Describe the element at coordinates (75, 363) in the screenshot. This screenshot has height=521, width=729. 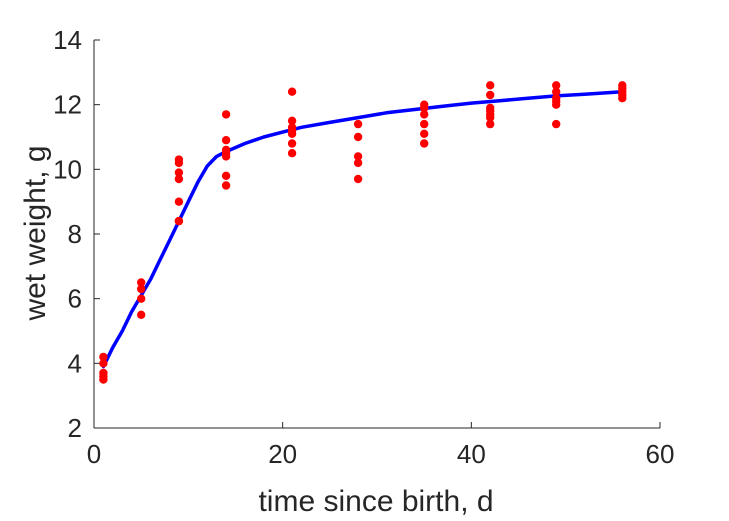
I see `y-tick-label: 4` at that location.